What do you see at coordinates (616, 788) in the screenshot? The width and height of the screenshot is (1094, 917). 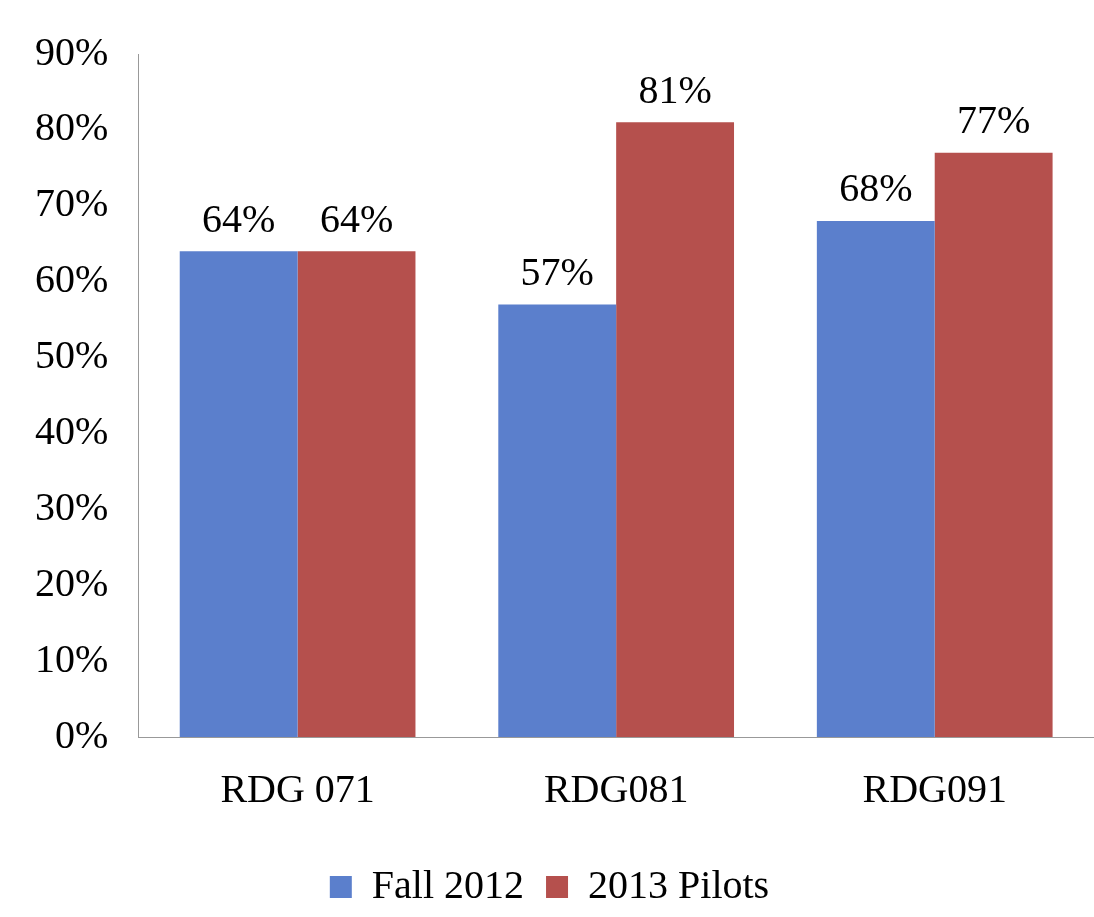 I see `x-tick-label: RDG081` at bounding box center [616, 788].